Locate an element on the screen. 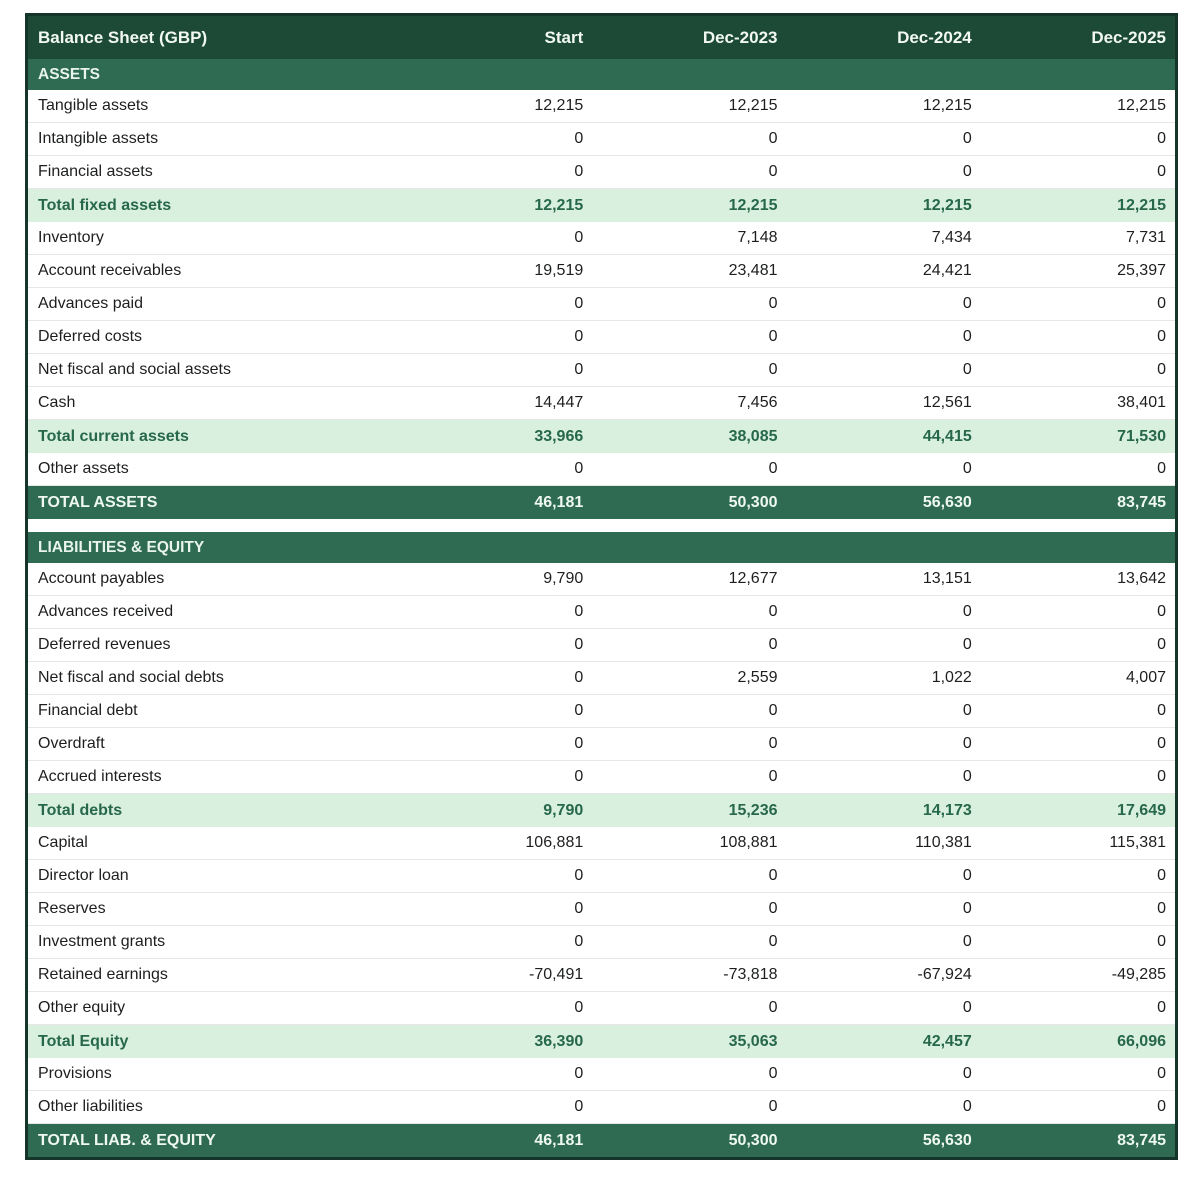 This screenshot has height=1177, width=1200. section-header-assets: ASSETS is located at coordinates (601, 74).